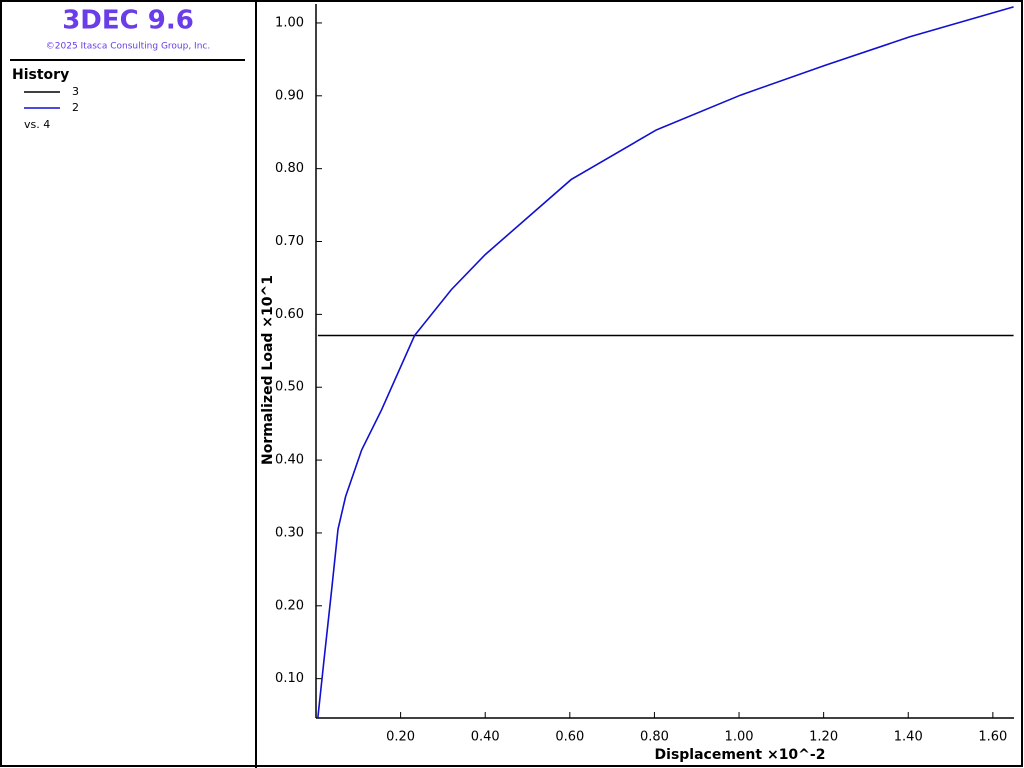  Describe the element at coordinates (400, 737) in the screenshot. I see `x-tick-label: 0.20` at that location.